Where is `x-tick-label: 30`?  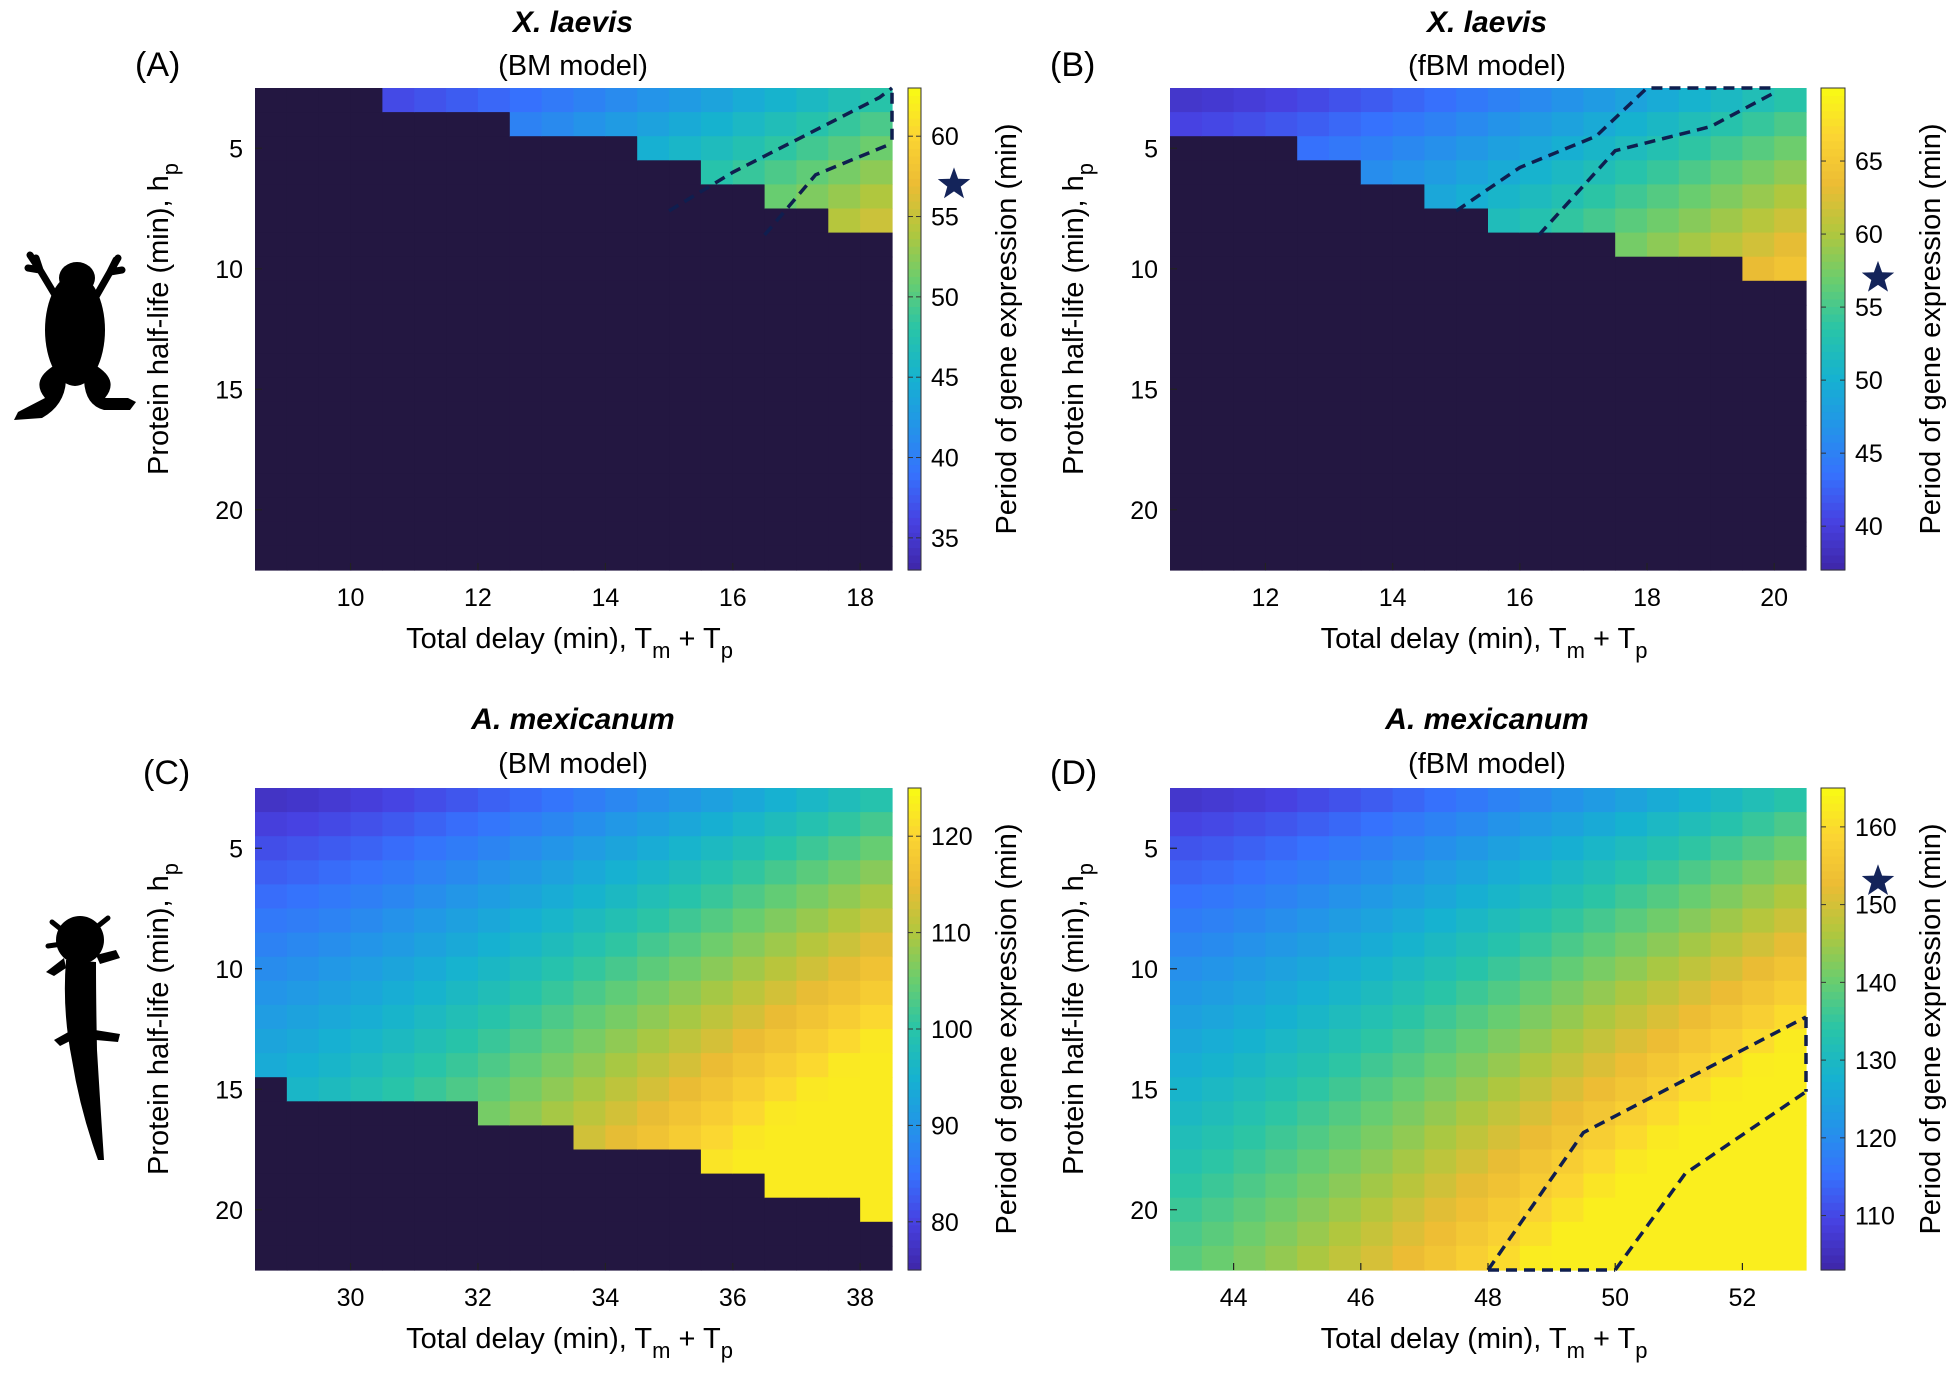
x-tick-label: 30 is located at coordinates (351, 1298).